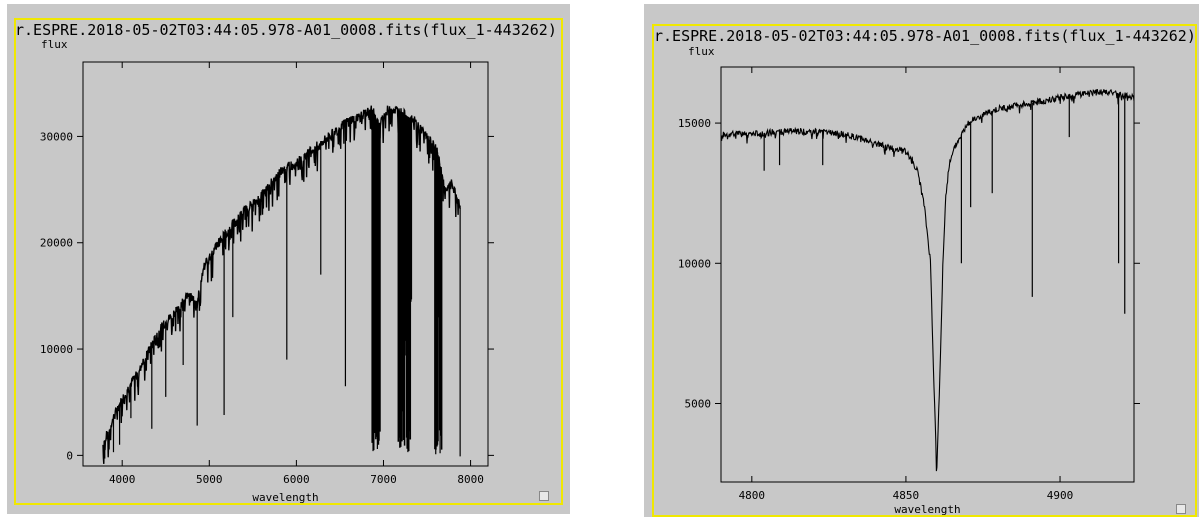 This screenshot has height=517, width=1199. I want to click on x-tick-label: 4850, so click(906, 495).